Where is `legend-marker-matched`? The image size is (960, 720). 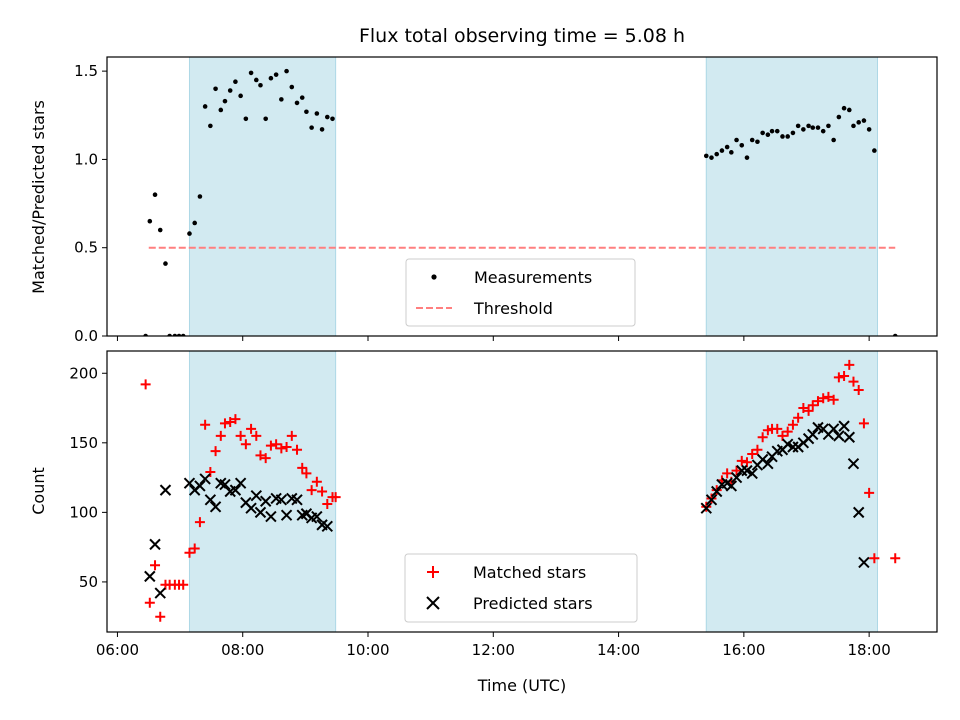
legend-marker-matched is located at coordinates (433, 572).